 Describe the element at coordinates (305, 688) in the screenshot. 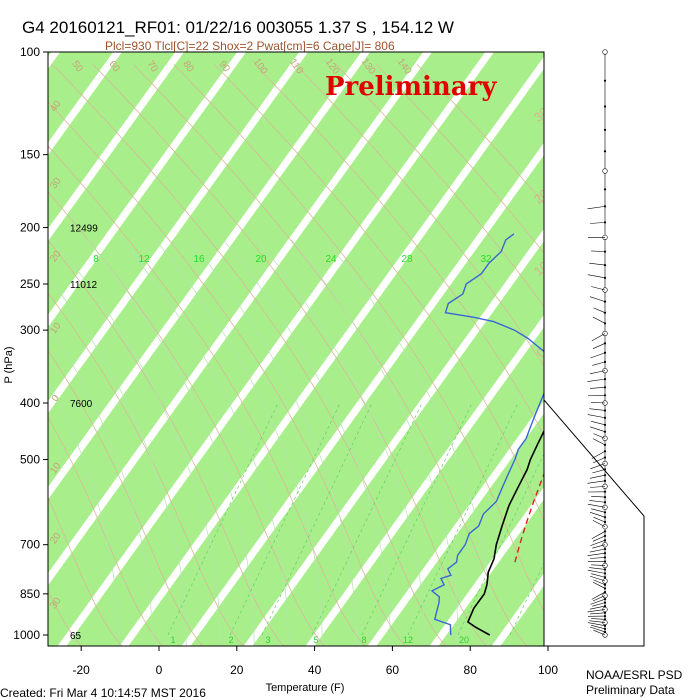

I see `x-axis-label: Temperature (F)` at that location.